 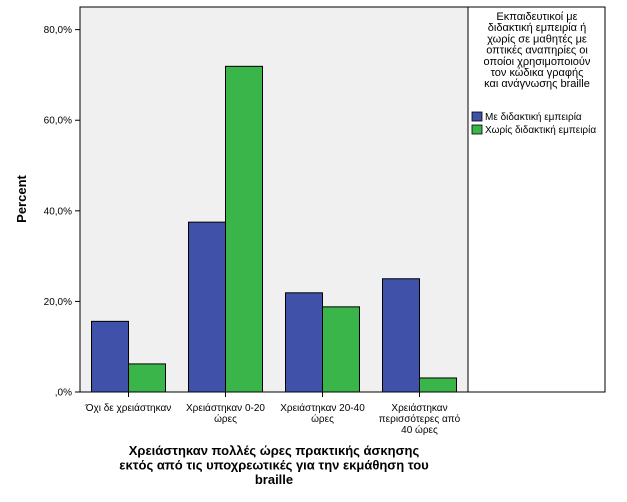 What do you see at coordinates (225, 408) in the screenshot?
I see `x-tick-label: Χρειάστηκαν 0-20` at bounding box center [225, 408].